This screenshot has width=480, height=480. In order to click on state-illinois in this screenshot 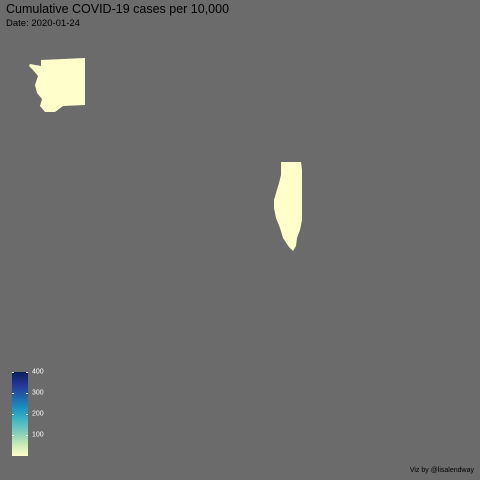, I will do `click(288, 206)`.